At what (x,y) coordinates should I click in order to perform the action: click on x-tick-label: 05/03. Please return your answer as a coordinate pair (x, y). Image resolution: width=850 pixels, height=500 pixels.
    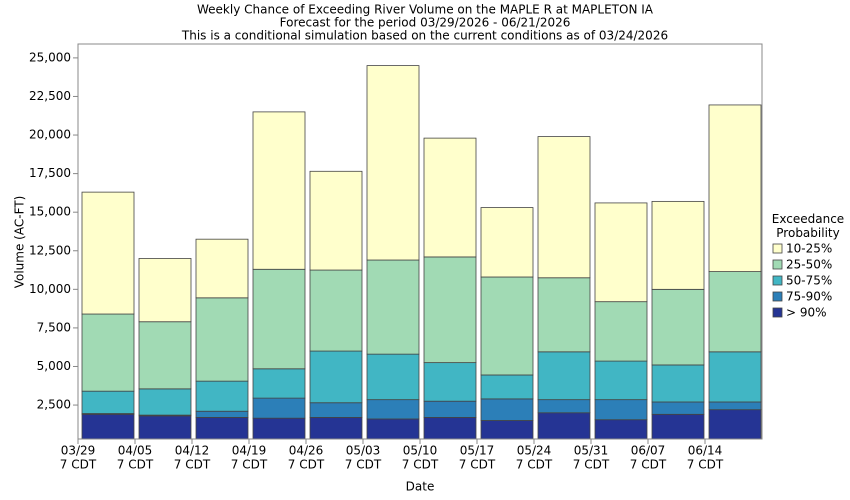
    Looking at the image, I should click on (363, 451).